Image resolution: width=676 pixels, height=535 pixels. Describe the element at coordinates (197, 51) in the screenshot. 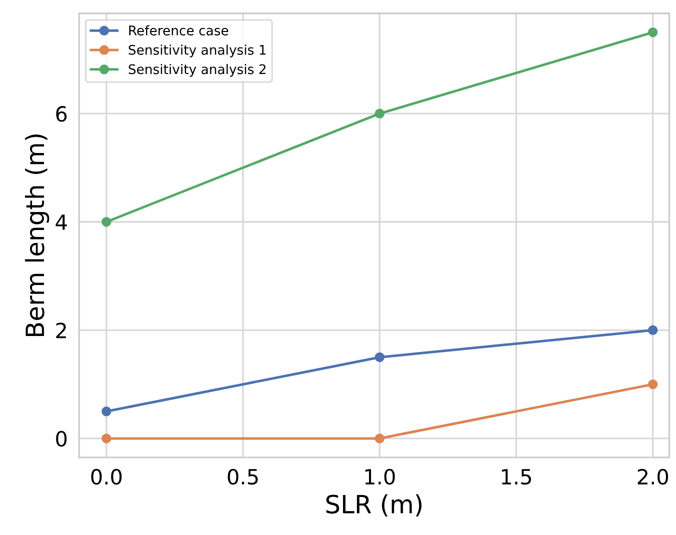

I see `legend-label: Sensitivity analysis 1` at that location.